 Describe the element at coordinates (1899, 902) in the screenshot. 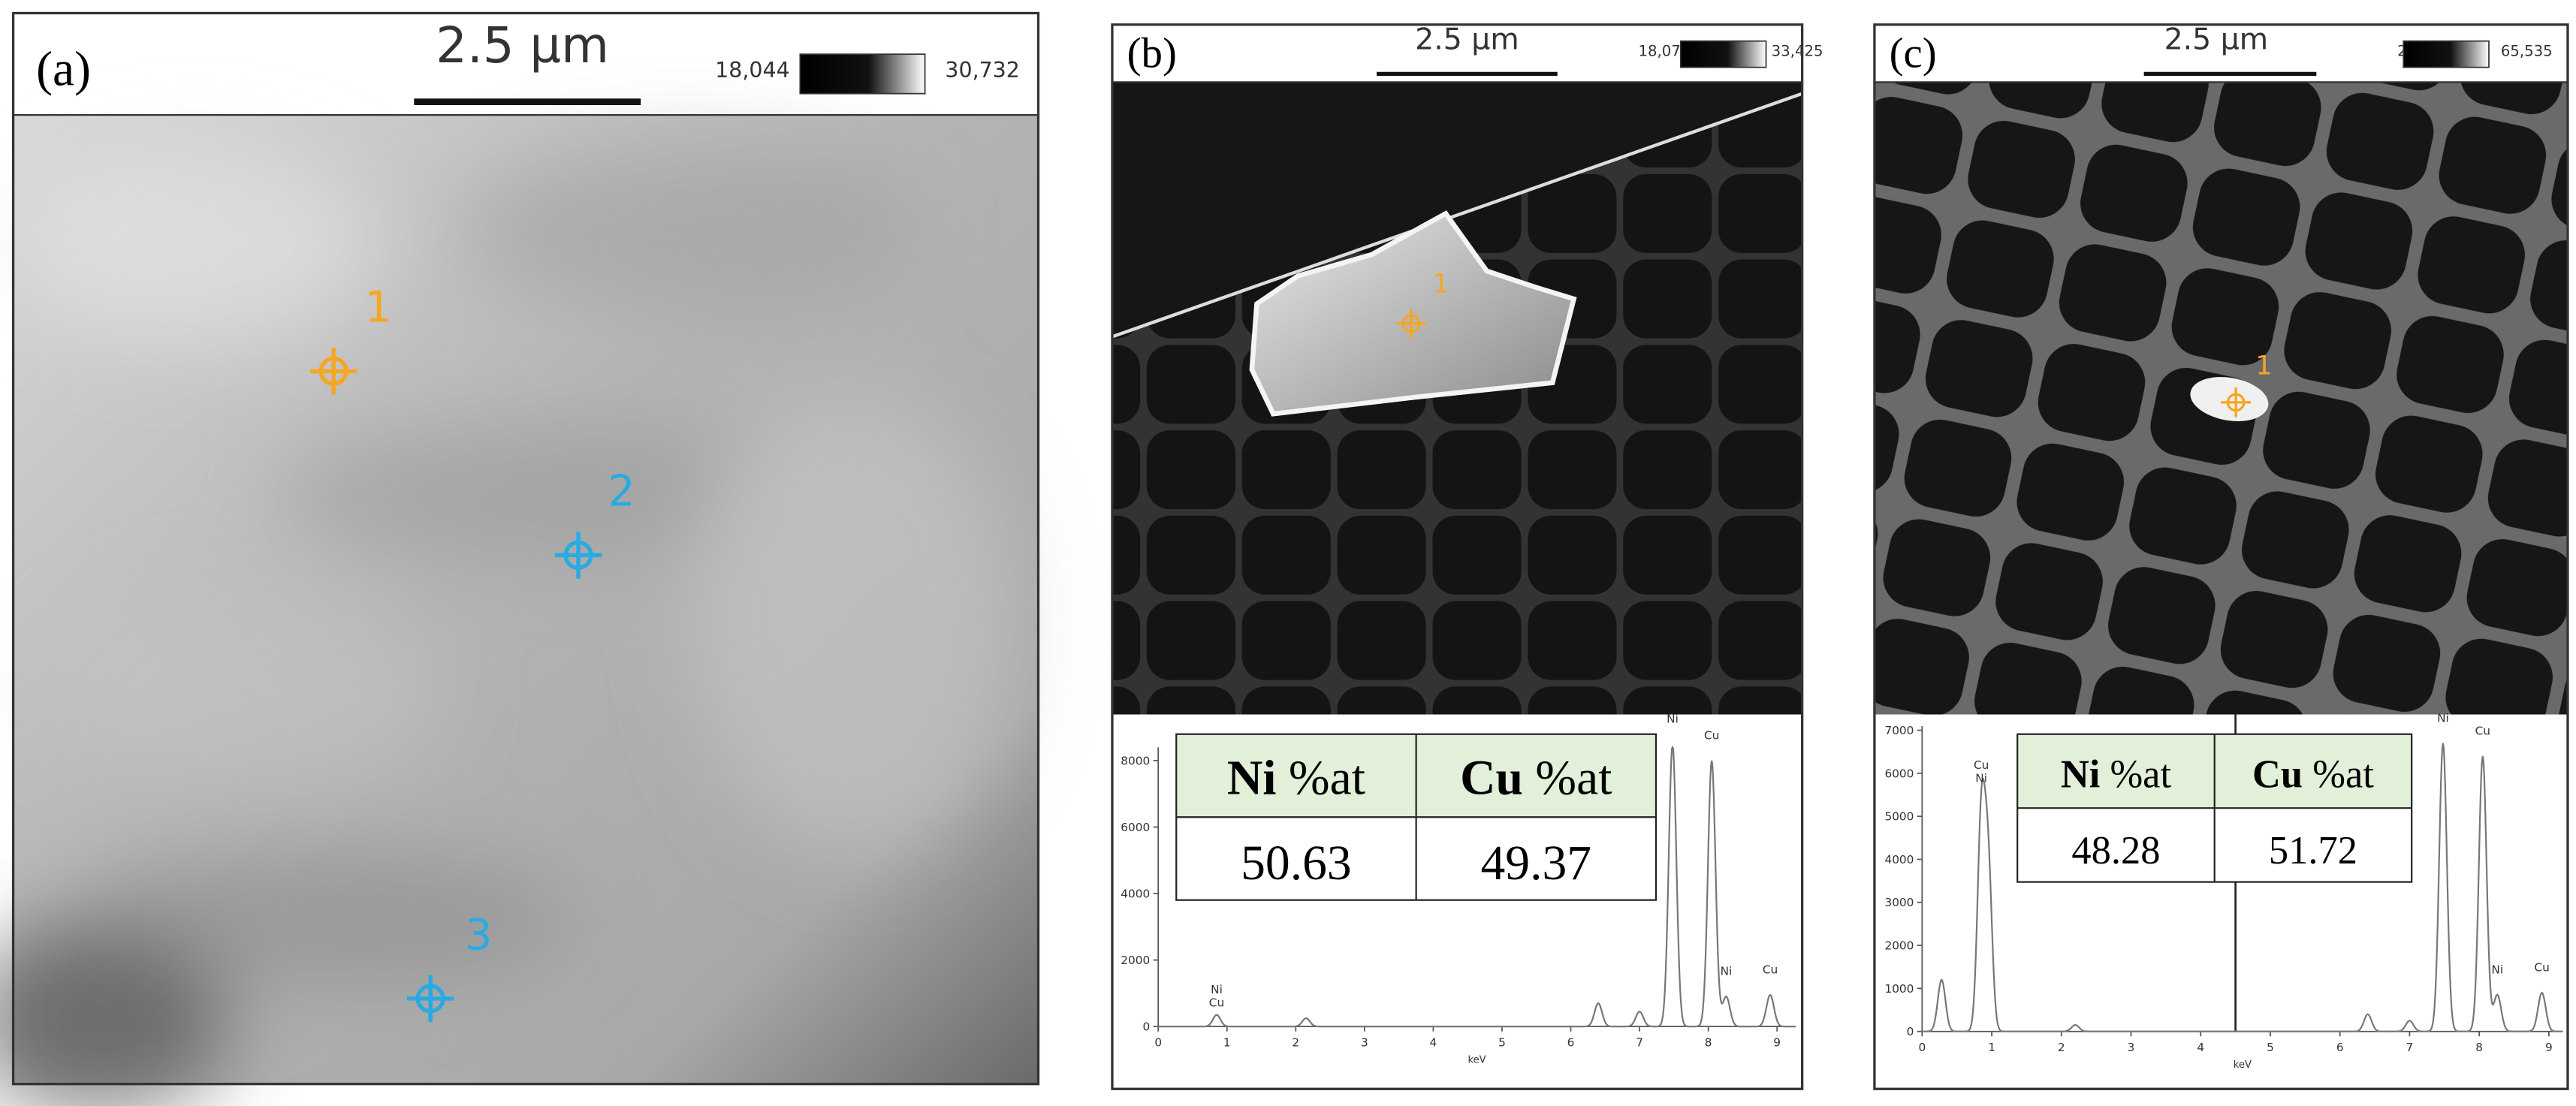

I see `y-tick-label: 3000` at that location.